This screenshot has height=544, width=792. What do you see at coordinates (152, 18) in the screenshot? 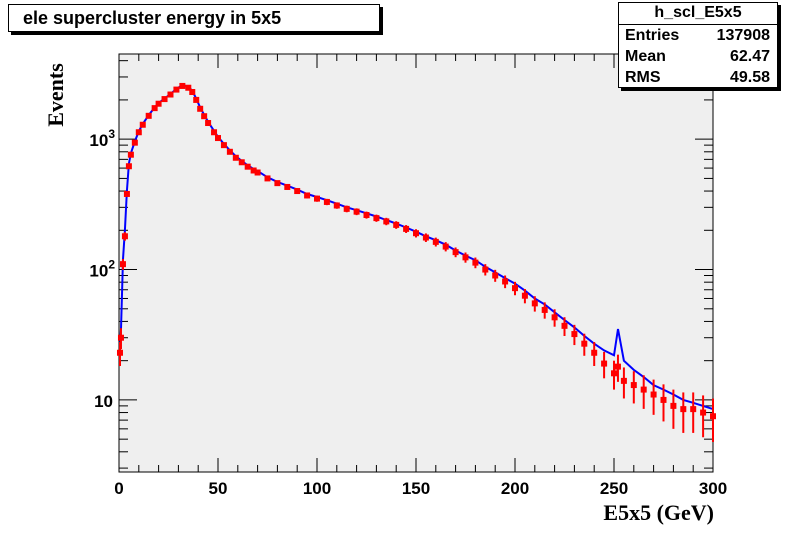
I see `chart-title: ele supercluster energy in 5x5` at bounding box center [152, 18].